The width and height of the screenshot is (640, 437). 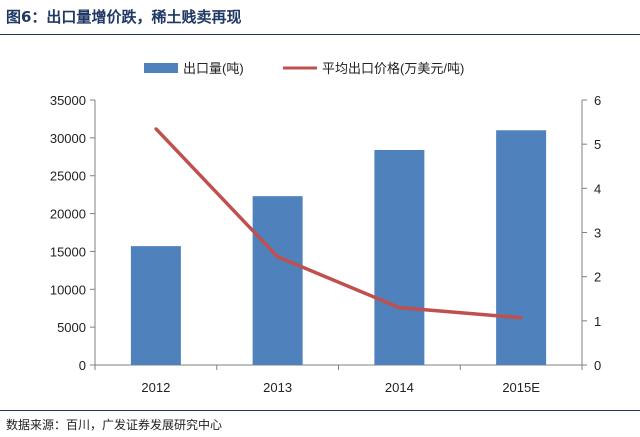 I want to click on price-point-2013, so click(x=278, y=257).